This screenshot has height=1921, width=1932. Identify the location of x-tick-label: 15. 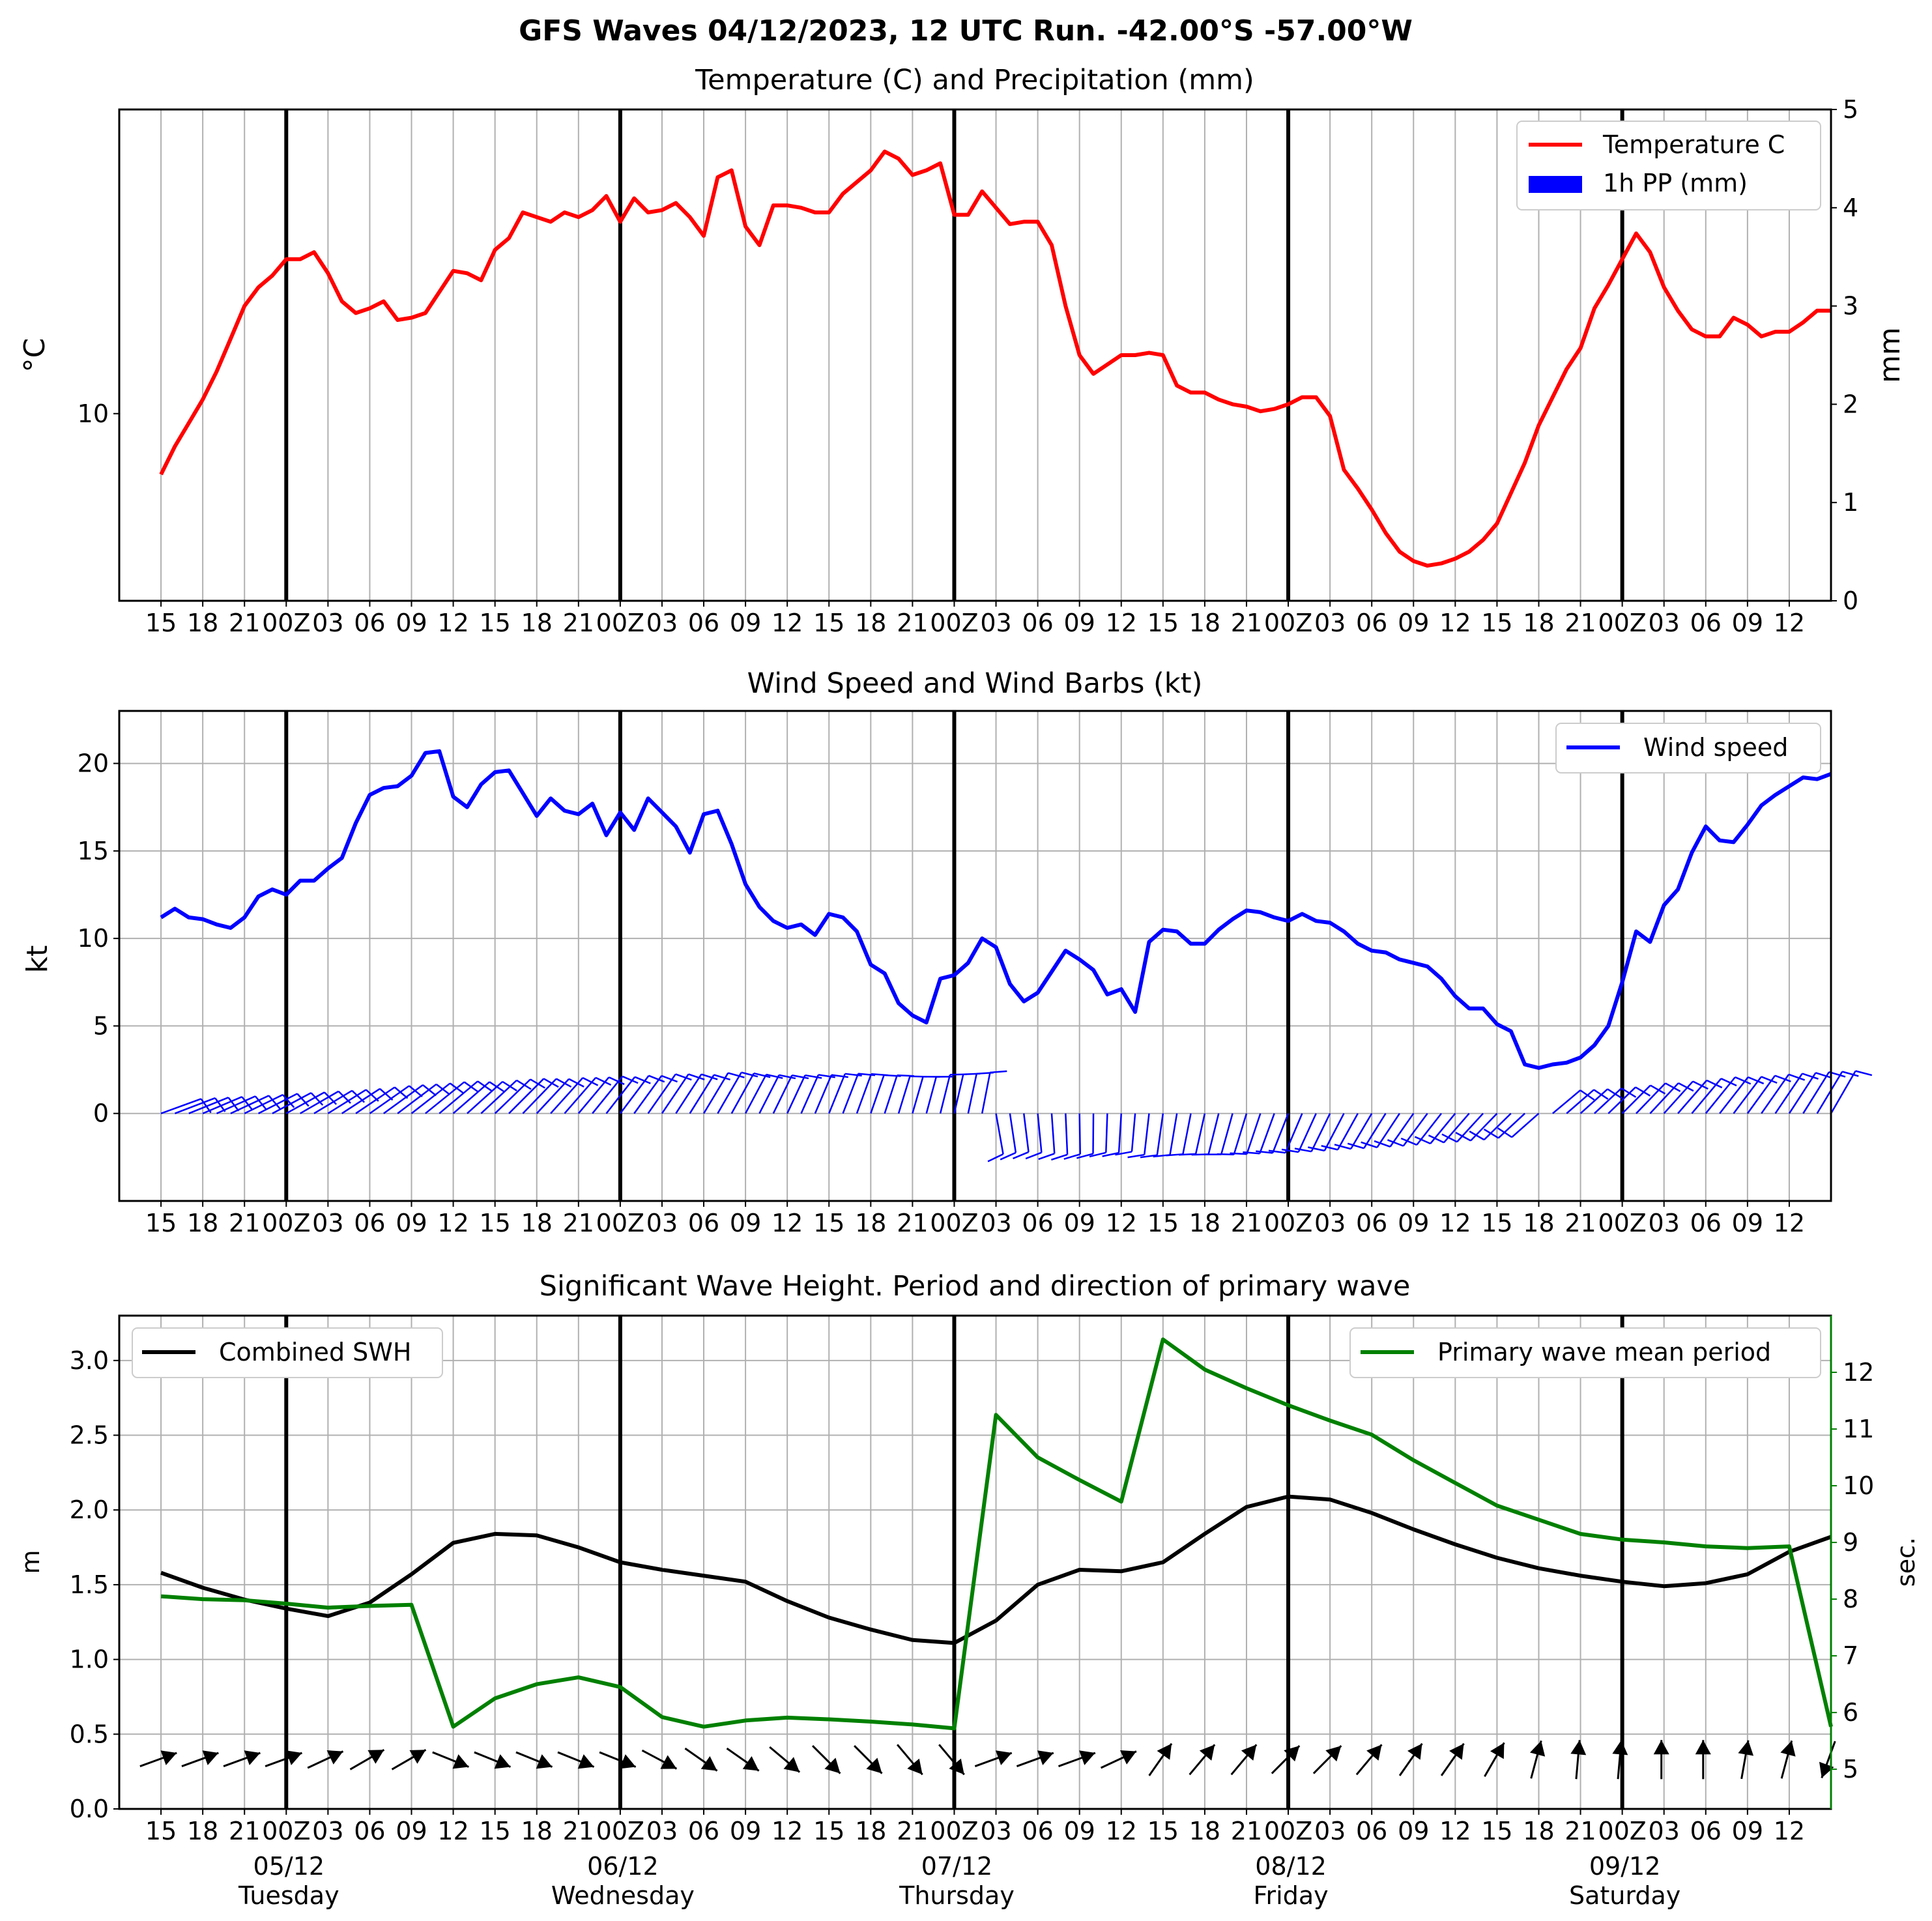
(1163, 1831).